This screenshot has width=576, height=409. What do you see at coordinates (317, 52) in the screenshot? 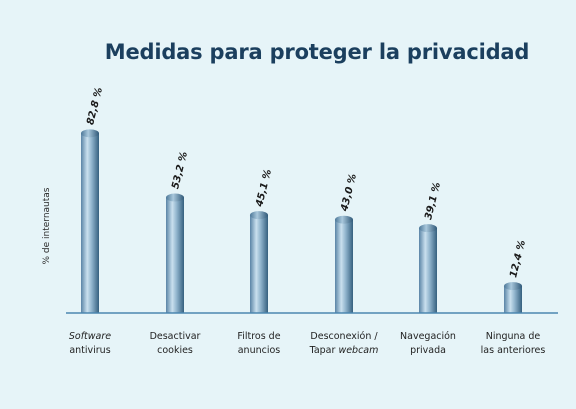
I see `chart-title: Medidas para proteger la privacidad` at bounding box center [317, 52].